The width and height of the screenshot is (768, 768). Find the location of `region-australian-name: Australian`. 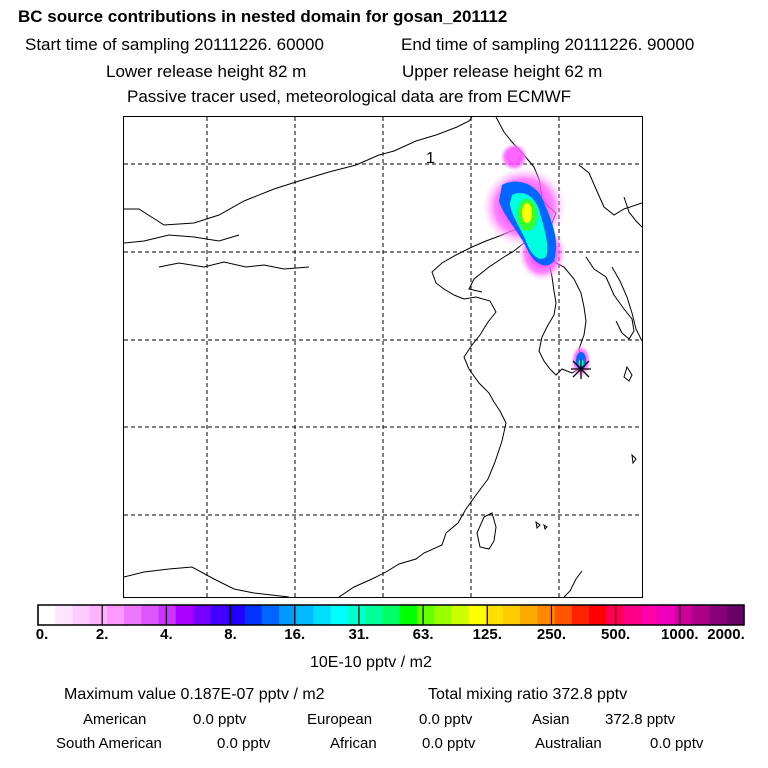

region-australian-name: Australian is located at coordinates (568, 743).